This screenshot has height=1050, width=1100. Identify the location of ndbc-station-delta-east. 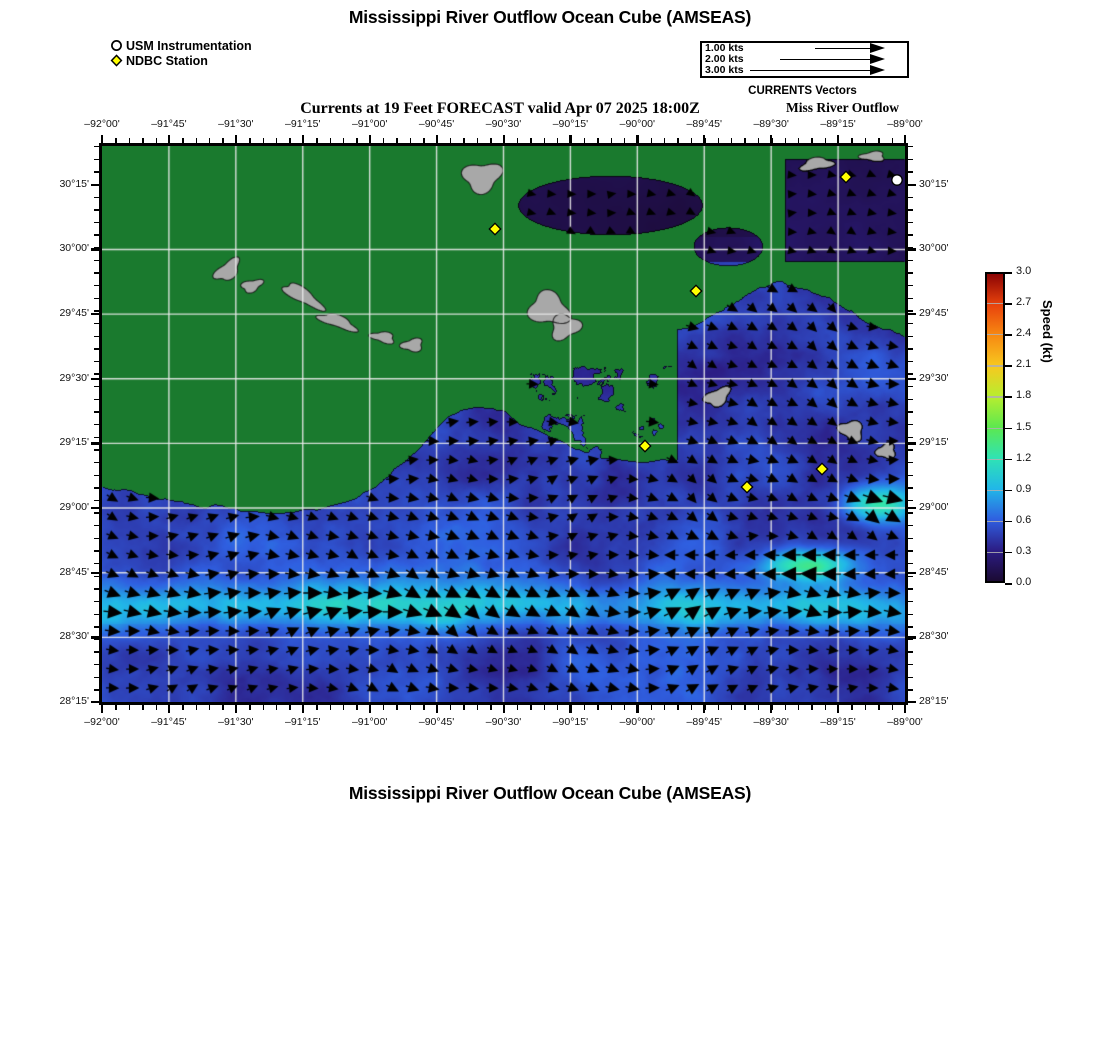
(747, 487).